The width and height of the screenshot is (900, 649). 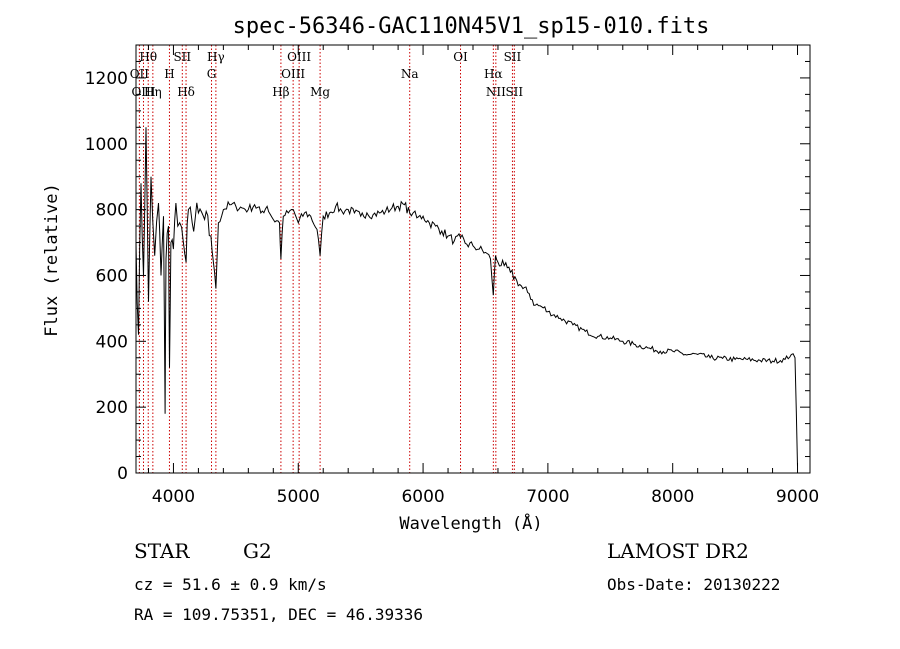 I want to click on y-tick-label: 1200, so click(x=106, y=79).